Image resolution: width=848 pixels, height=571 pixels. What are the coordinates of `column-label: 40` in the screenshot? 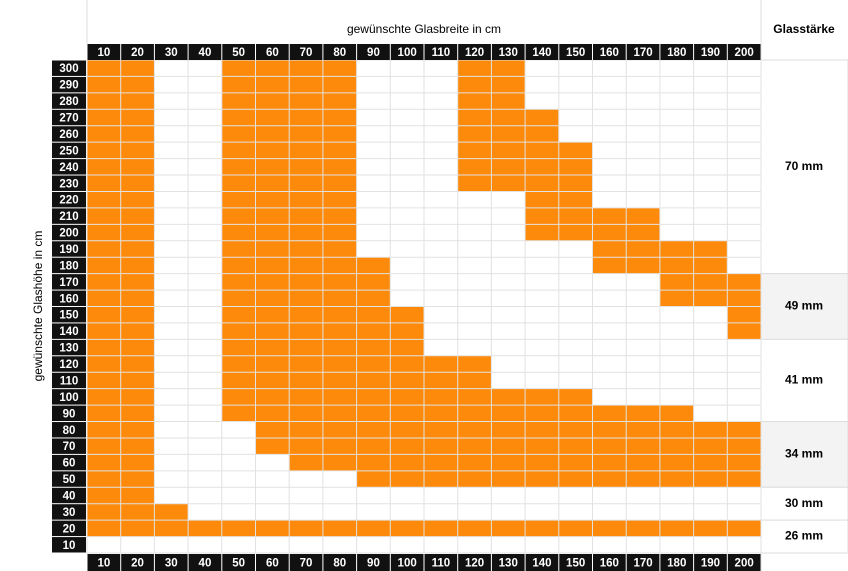 It's located at (205, 564).